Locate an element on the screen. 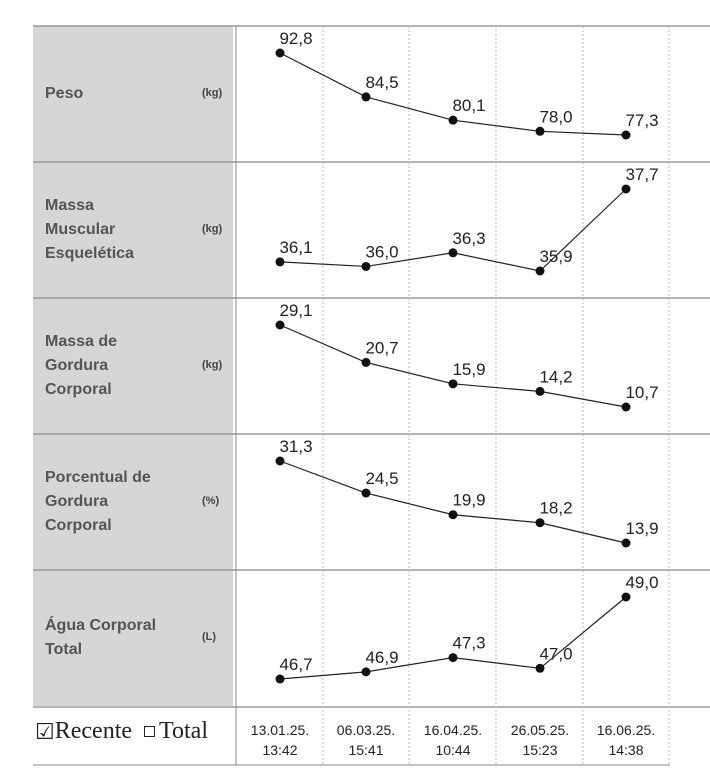  data-label: 36,1 is located at coordinates (295, 247).